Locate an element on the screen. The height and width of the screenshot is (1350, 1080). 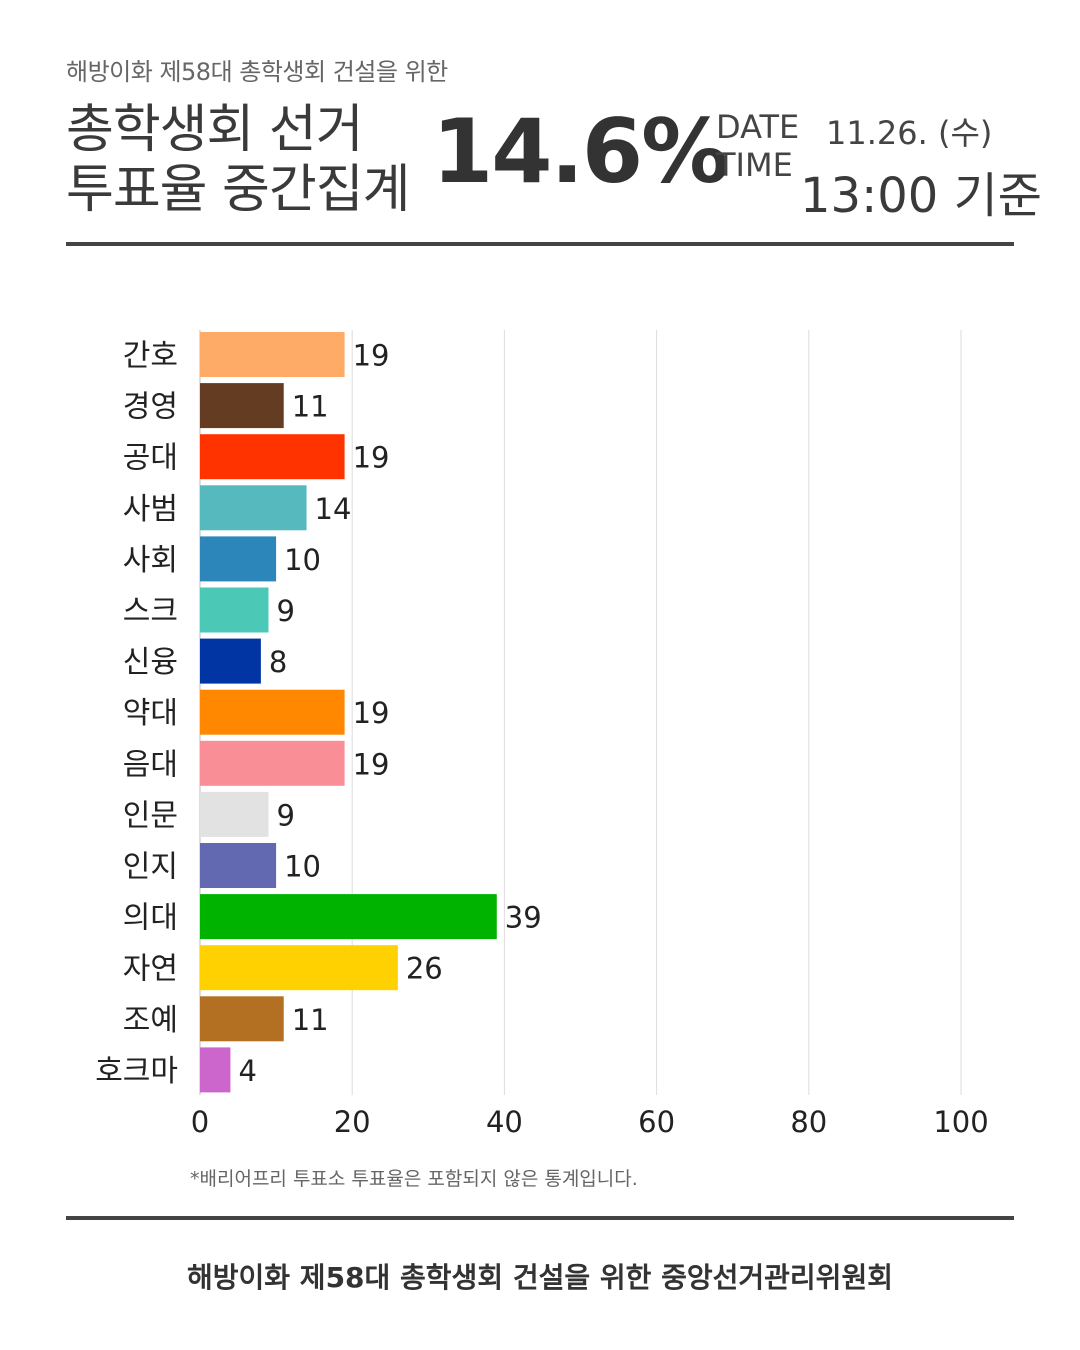
category-label: 조예 is located at coordinates (150, 1020).